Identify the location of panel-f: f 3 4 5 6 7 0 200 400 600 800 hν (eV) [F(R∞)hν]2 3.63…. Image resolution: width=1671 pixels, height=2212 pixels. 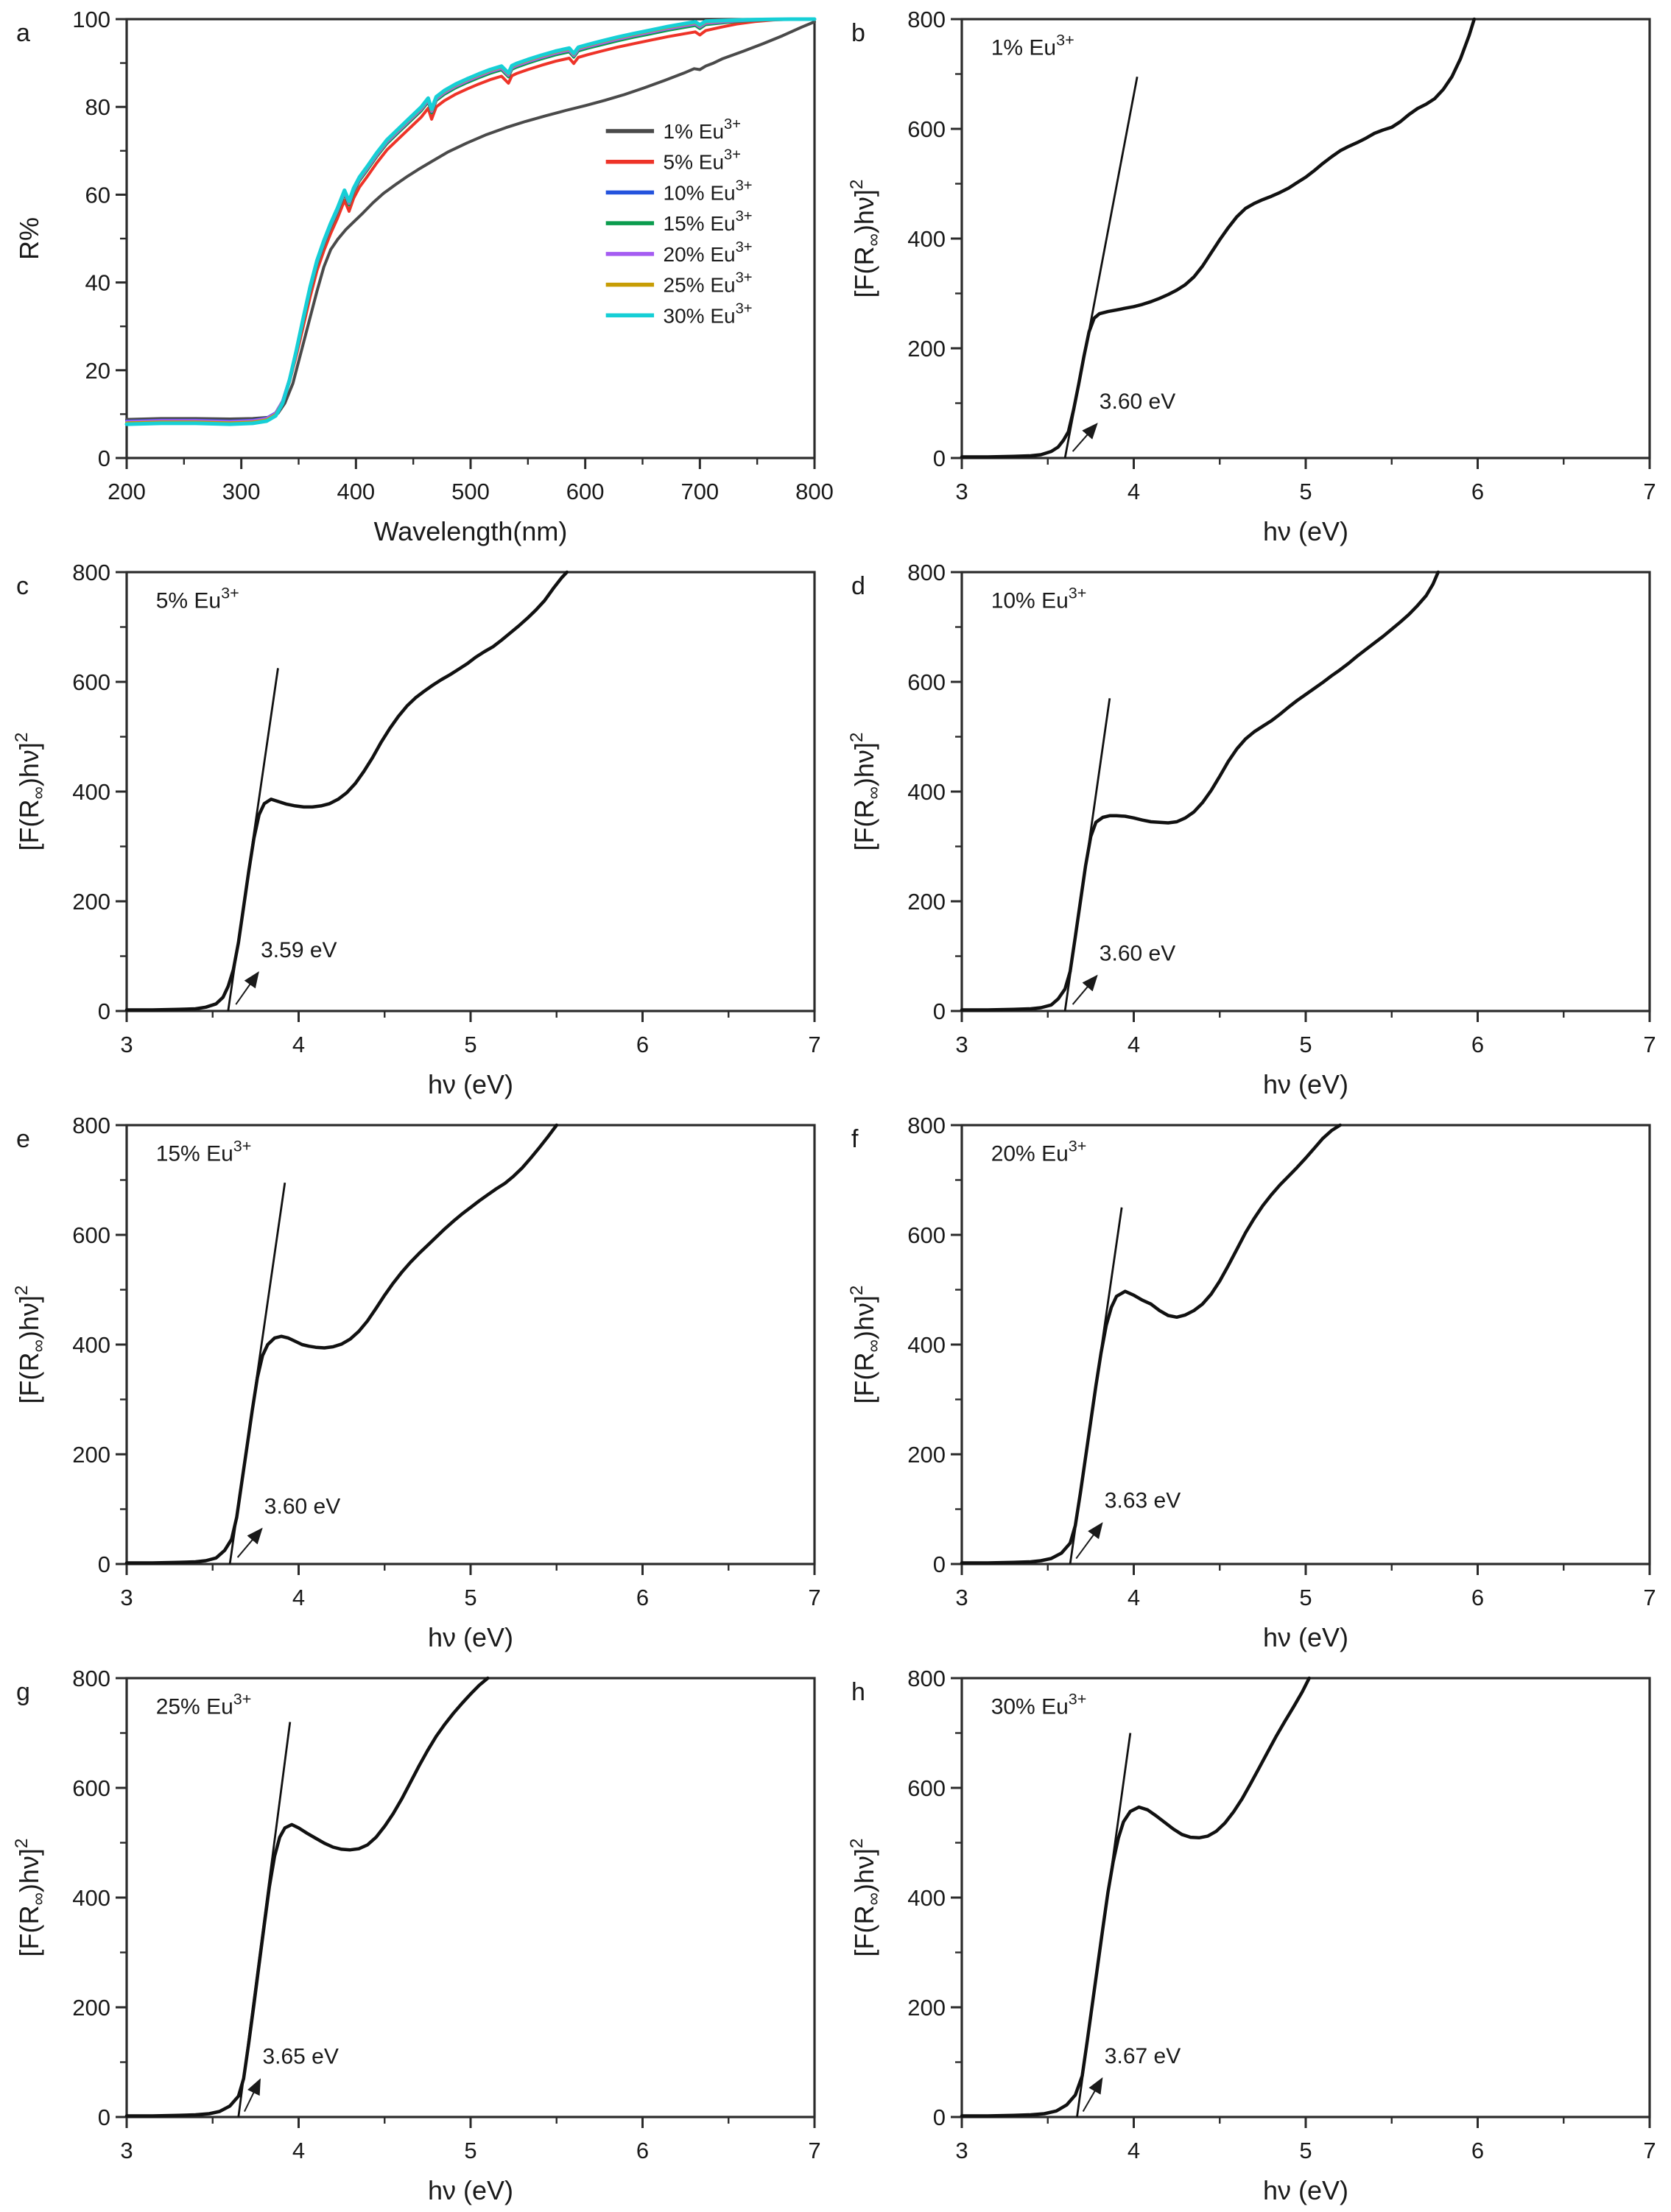
(1253, 1382).